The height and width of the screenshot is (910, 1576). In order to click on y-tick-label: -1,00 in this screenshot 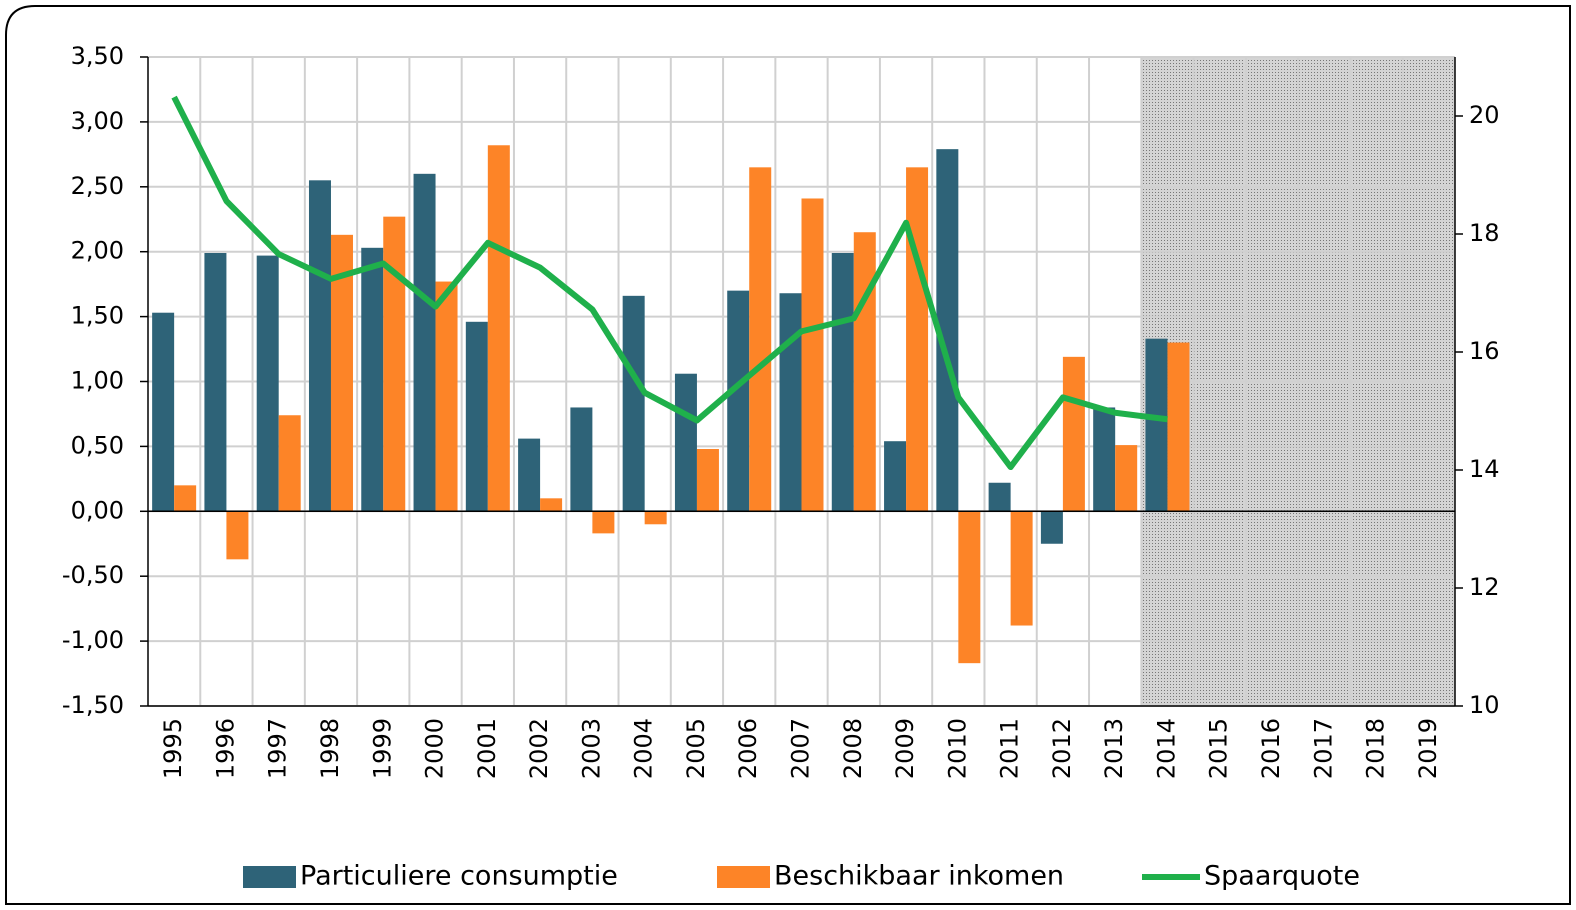, I will do `click(93, 640)`.